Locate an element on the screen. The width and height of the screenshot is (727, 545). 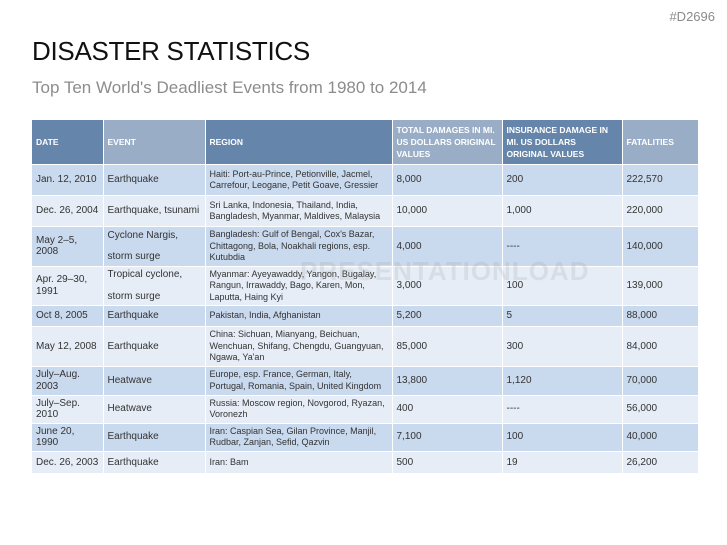
cell-fatalities: 84,000 is located at coordinates (660, 346).